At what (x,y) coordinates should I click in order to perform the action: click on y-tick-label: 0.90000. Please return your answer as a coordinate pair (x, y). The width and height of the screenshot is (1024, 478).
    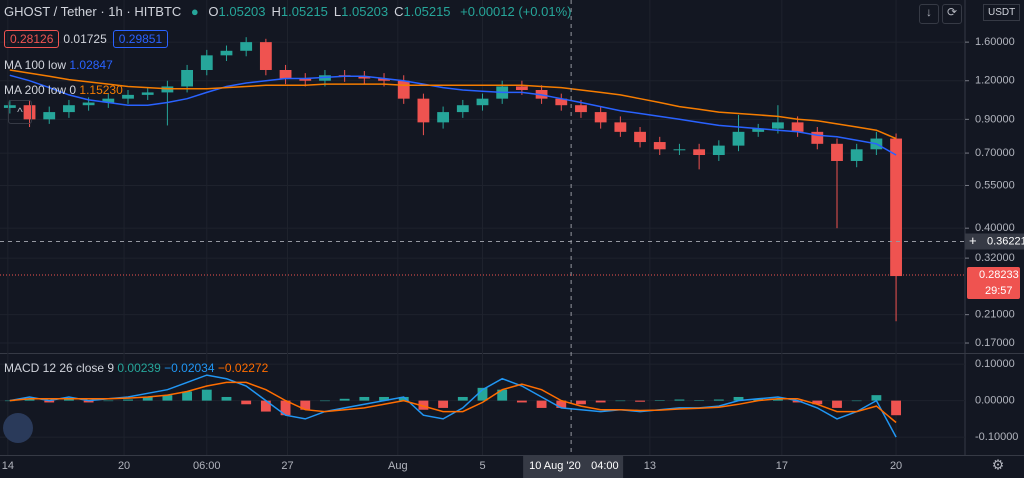
    Looking at the image, I should click on (995, 119).